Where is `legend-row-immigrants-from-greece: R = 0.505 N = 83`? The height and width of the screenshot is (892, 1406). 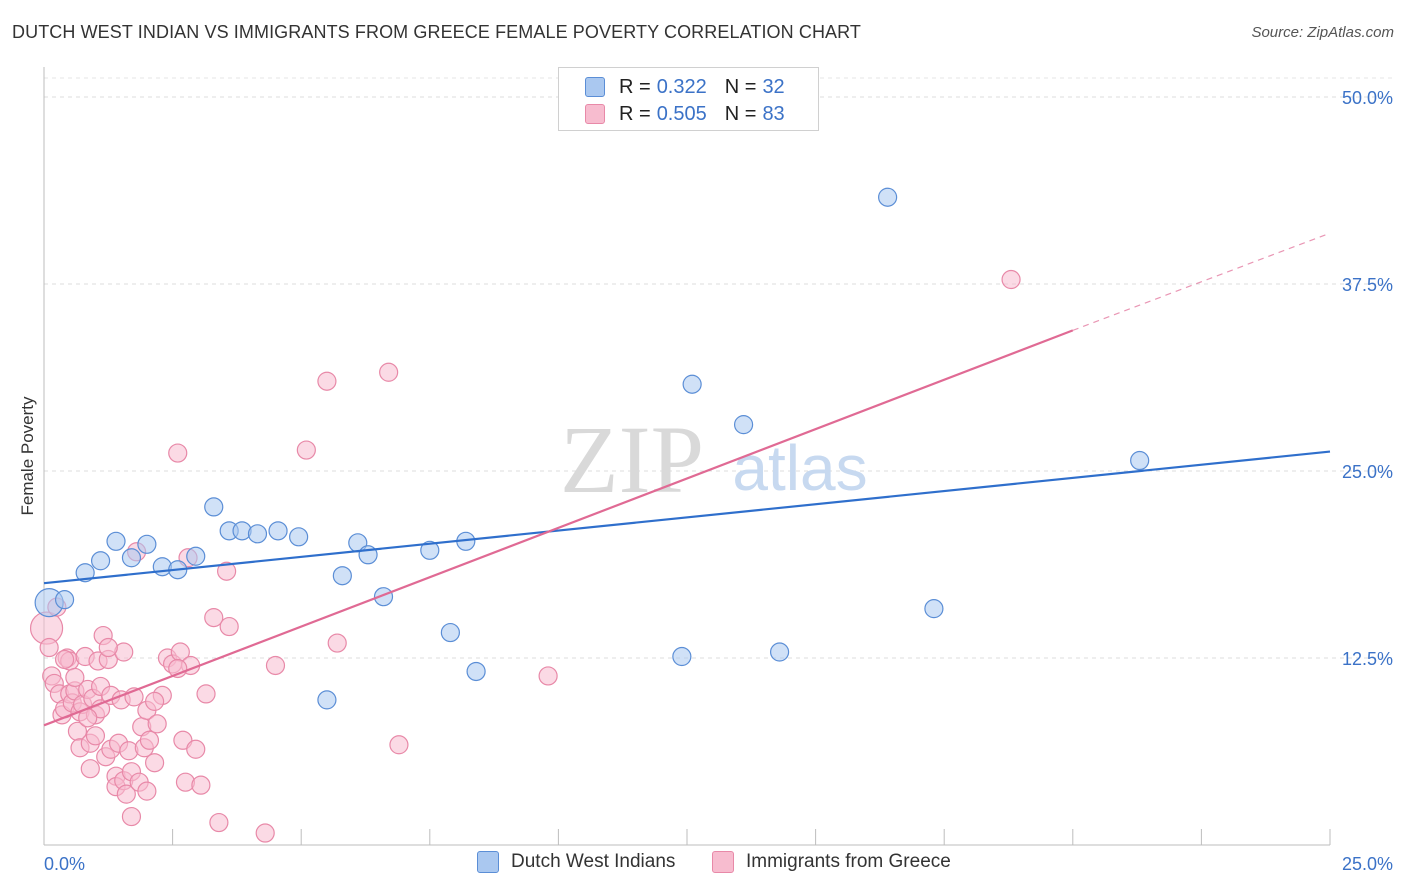
legend-row-immigrants-from-greece: R = 0.505 N = 83 is located at coordinates (685, 114).